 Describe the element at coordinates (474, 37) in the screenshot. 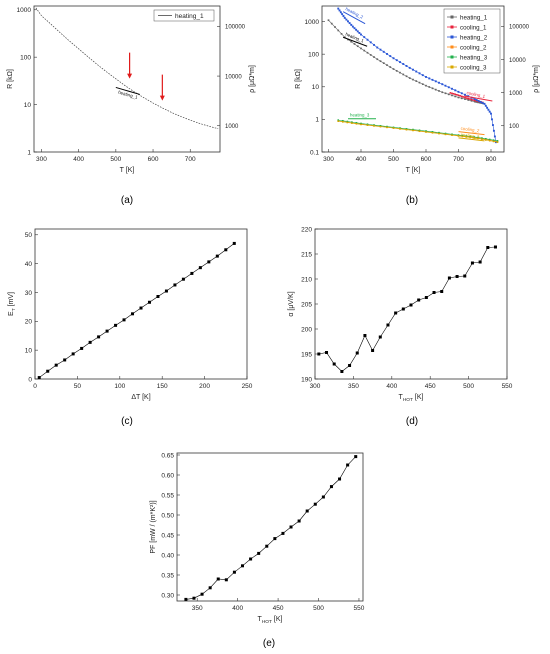

I see `legend-label: heating_2` at that location.